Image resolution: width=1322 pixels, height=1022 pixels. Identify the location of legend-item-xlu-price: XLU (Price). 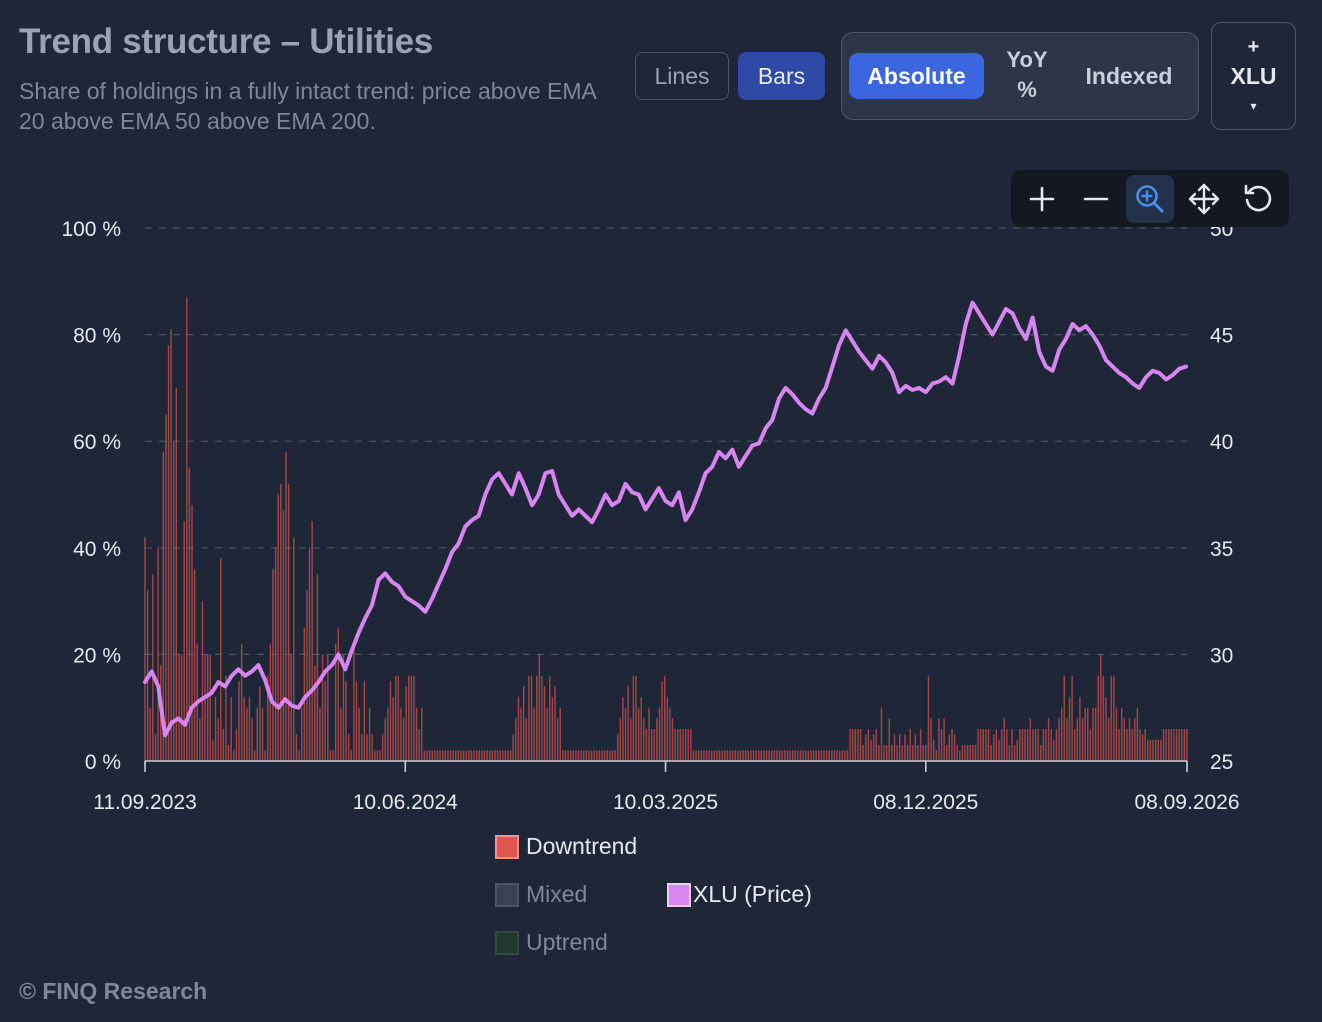
(739, 894).